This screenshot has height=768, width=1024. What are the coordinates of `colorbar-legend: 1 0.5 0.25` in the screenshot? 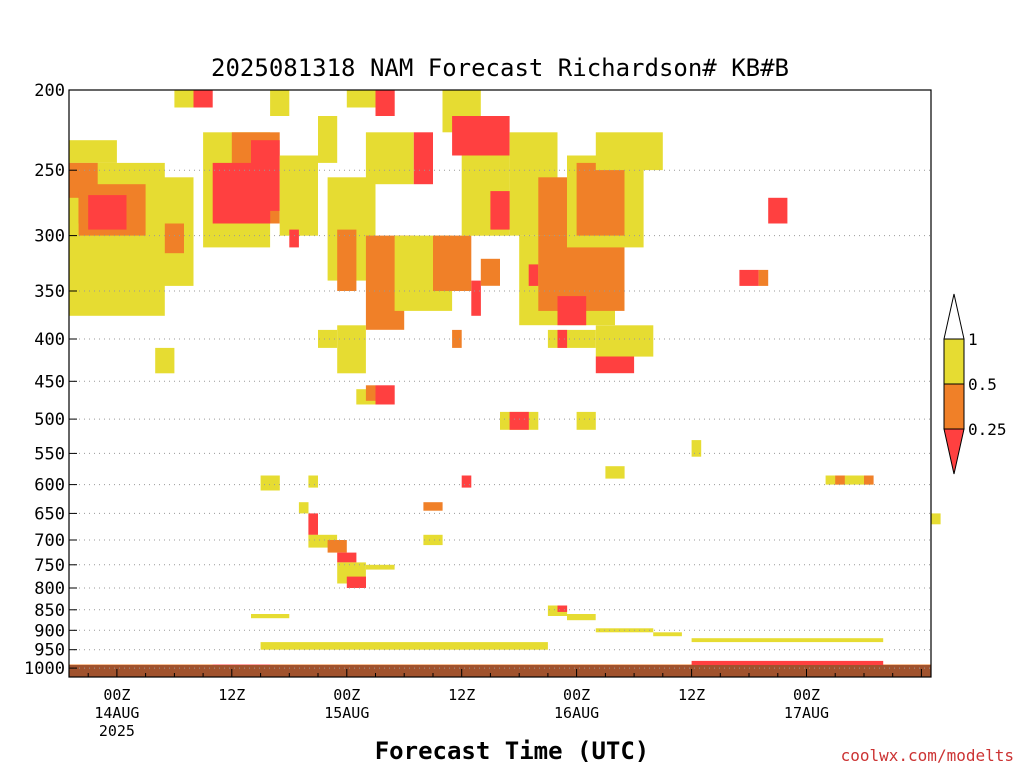 It's located at (975, 384).